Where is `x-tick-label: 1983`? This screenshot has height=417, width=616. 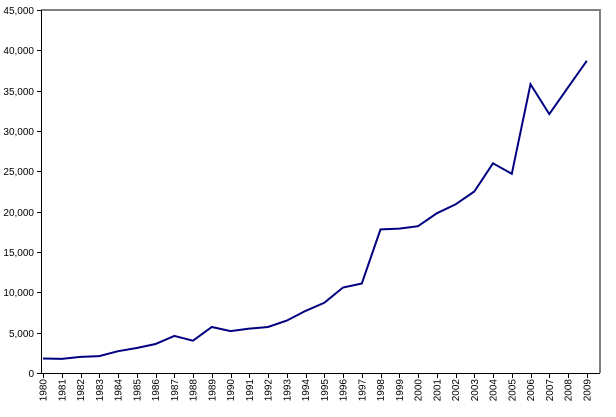 x-tick-label: 1983 is located at coordinates (100, 390).